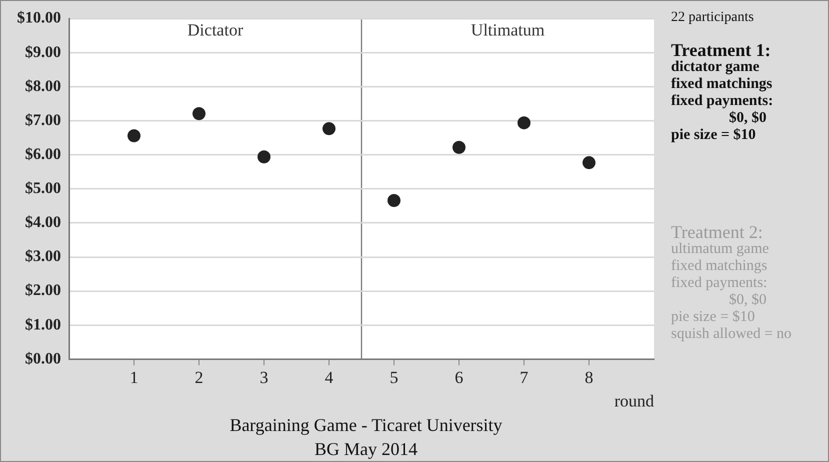 This screenshot has width=829, height=462. What do you see at coordinates (366, 425) in the screenshot?
I see `text: Bargaining Game - Ticaret University` at bounding box center [366, 425].